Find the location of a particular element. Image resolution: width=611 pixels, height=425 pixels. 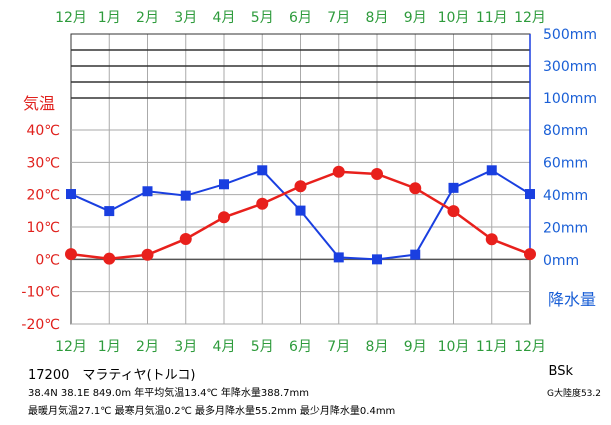

top-month-label: 2月 is located at coordinates (147, 18).